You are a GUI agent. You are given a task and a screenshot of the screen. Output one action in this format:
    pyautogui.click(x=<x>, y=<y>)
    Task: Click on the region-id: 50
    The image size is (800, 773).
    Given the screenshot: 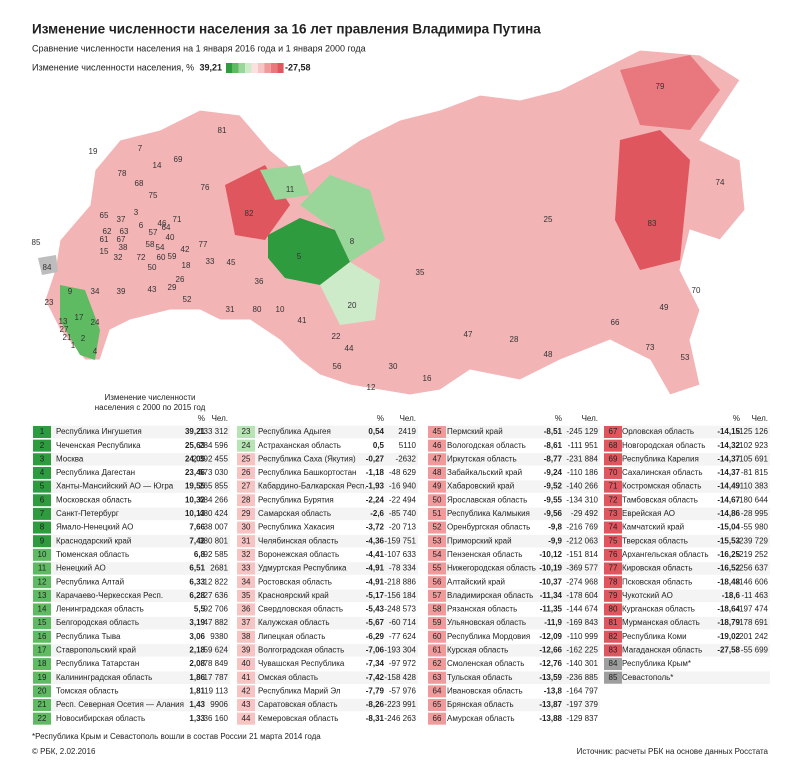 What is the action you would take?
    pyautogui.click(x=437, y=499)
    